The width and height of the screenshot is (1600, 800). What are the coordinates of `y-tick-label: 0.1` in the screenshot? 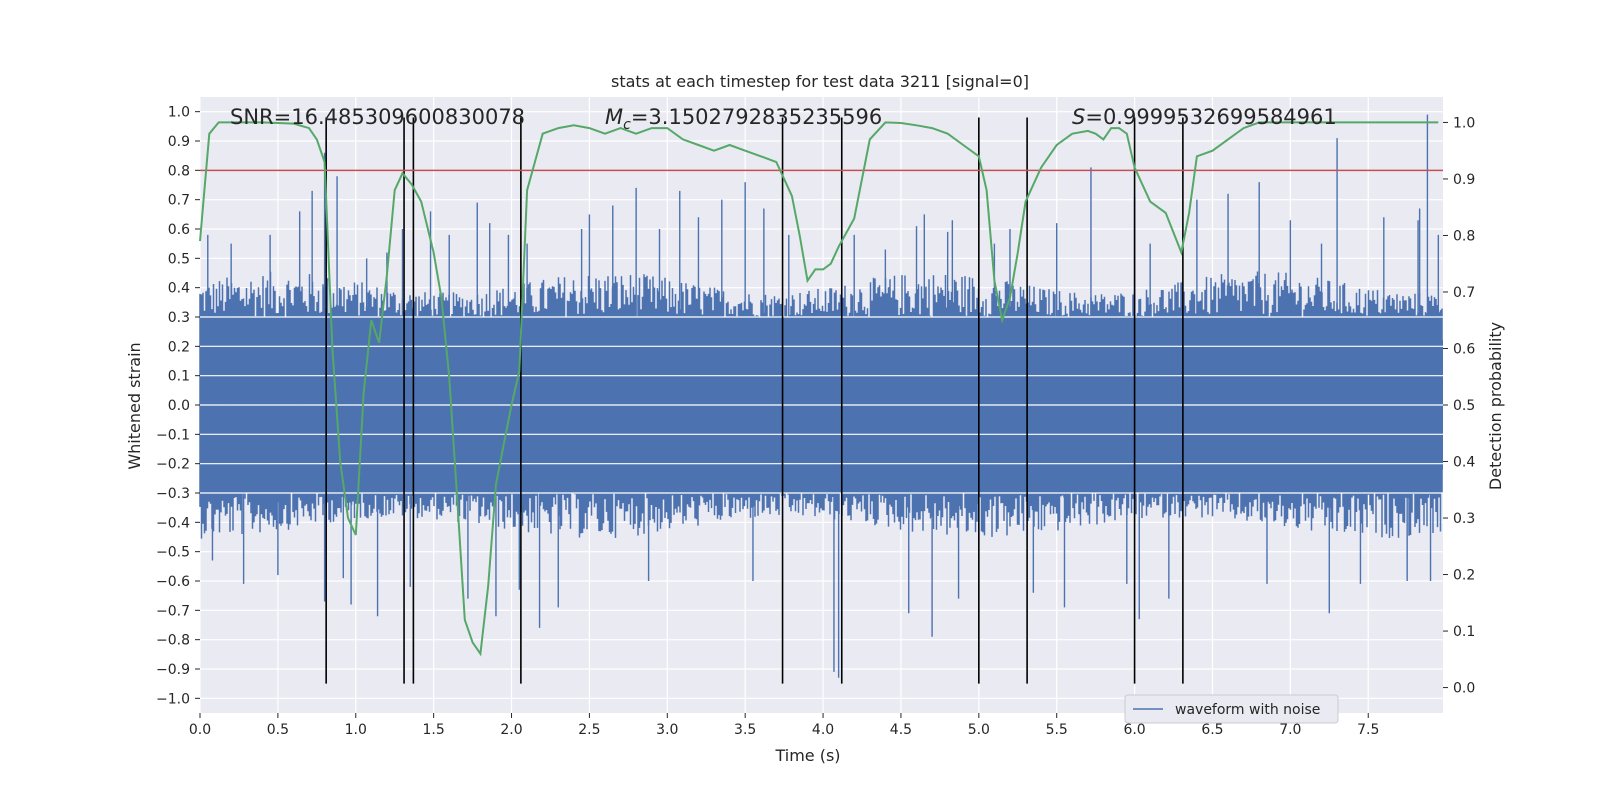 It's located at (179, 377).